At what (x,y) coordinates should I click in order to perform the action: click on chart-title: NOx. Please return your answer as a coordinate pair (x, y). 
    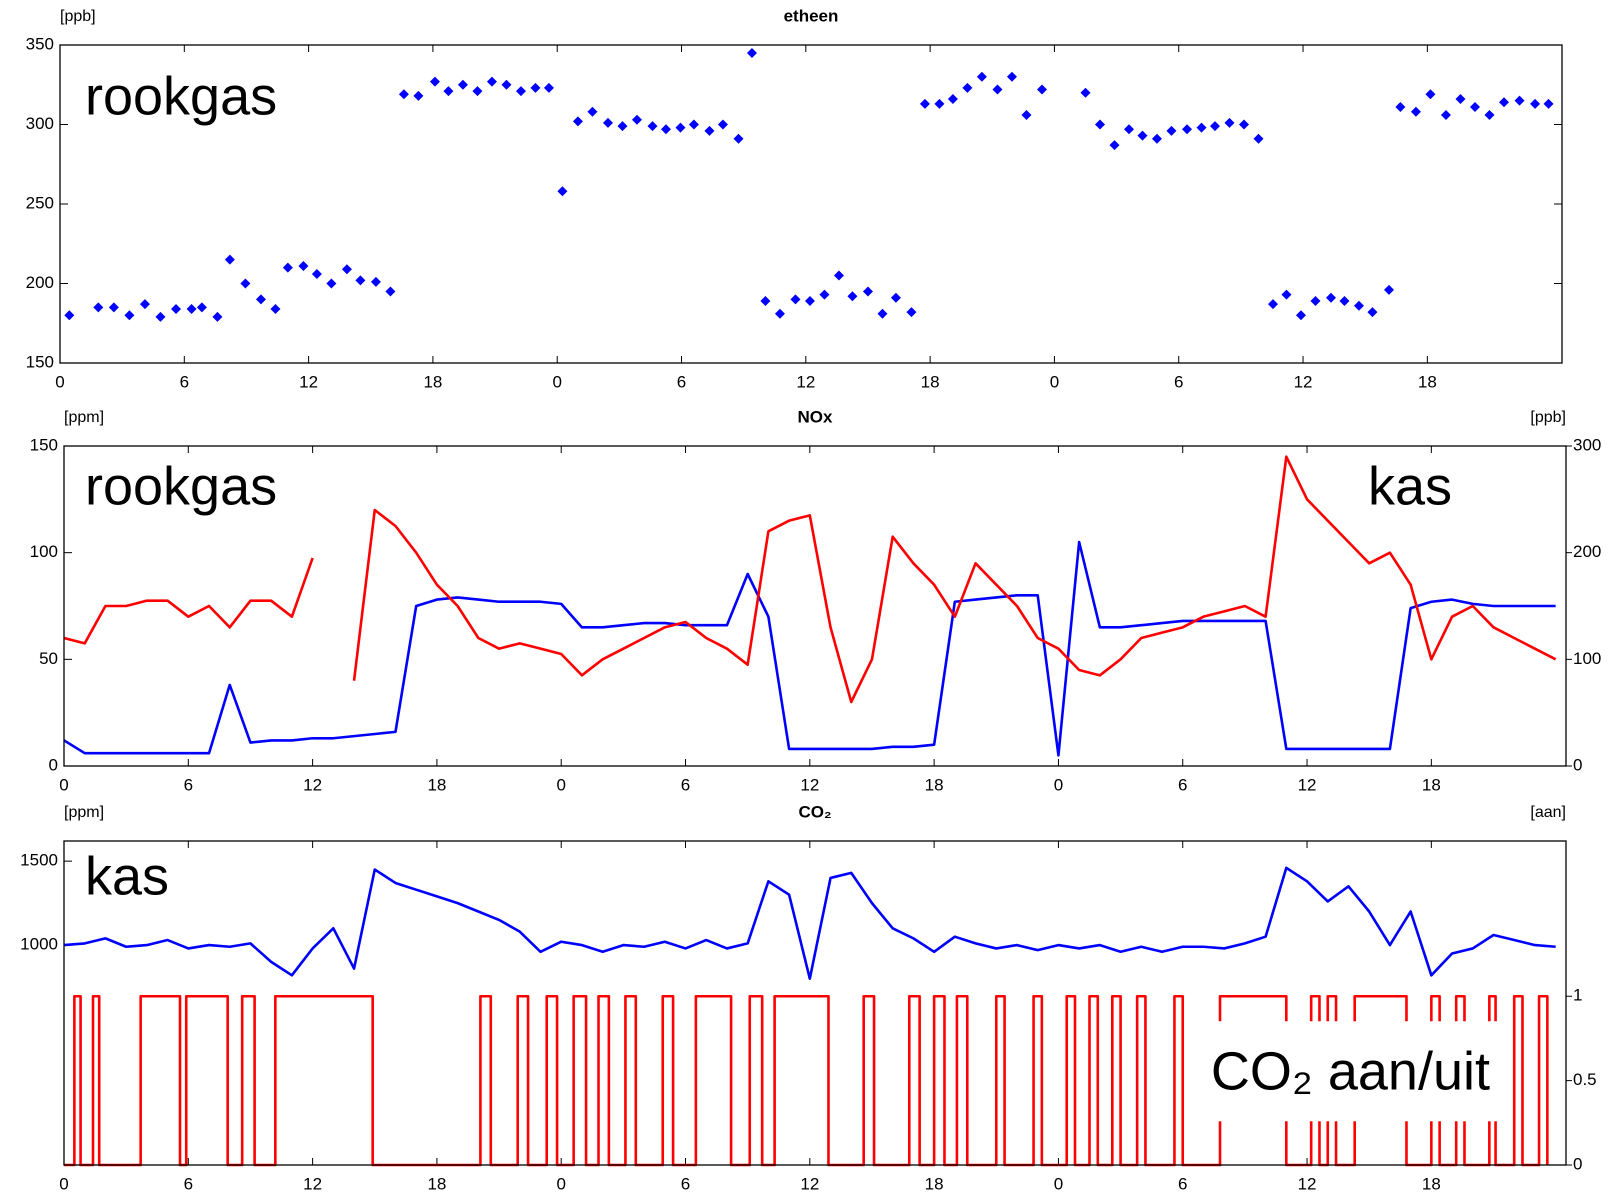
    Looking at the image, I should click on (816, 416).